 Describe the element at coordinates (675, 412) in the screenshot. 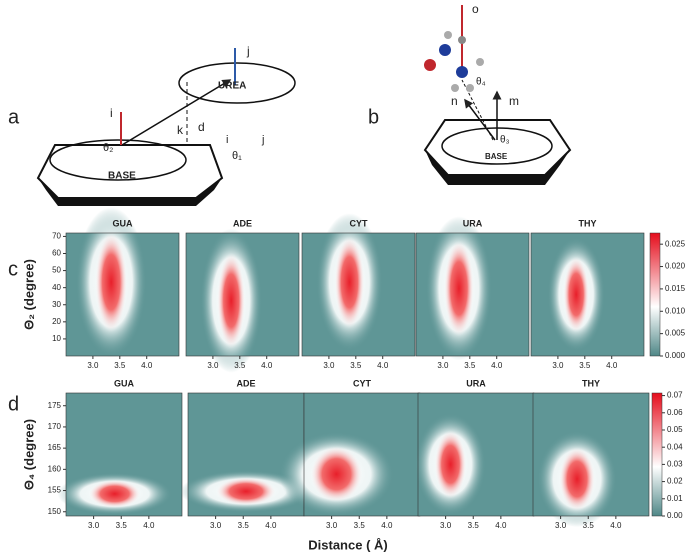

I see `colorbar-tick-label: 0.06` at that location.